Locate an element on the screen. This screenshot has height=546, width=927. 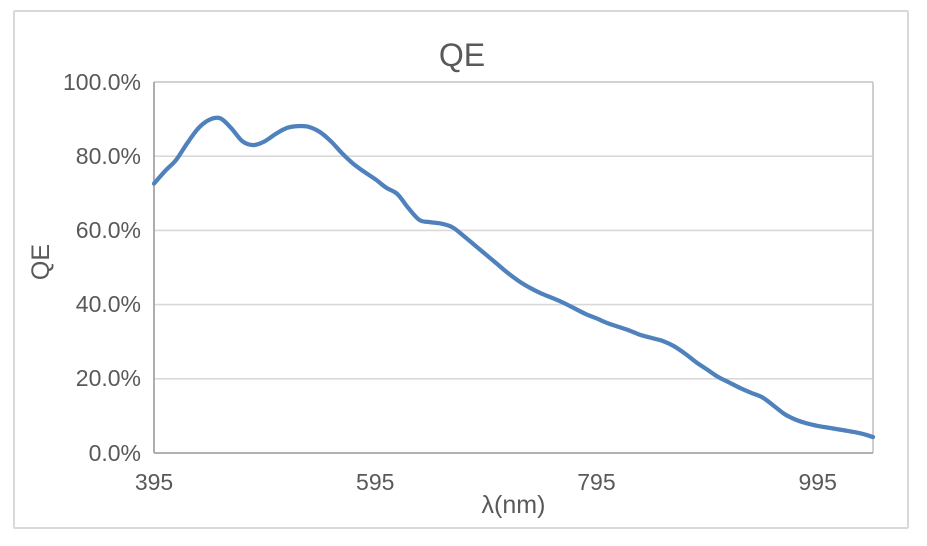
x-tick-label: 595 is located at coordinates (375, 482).